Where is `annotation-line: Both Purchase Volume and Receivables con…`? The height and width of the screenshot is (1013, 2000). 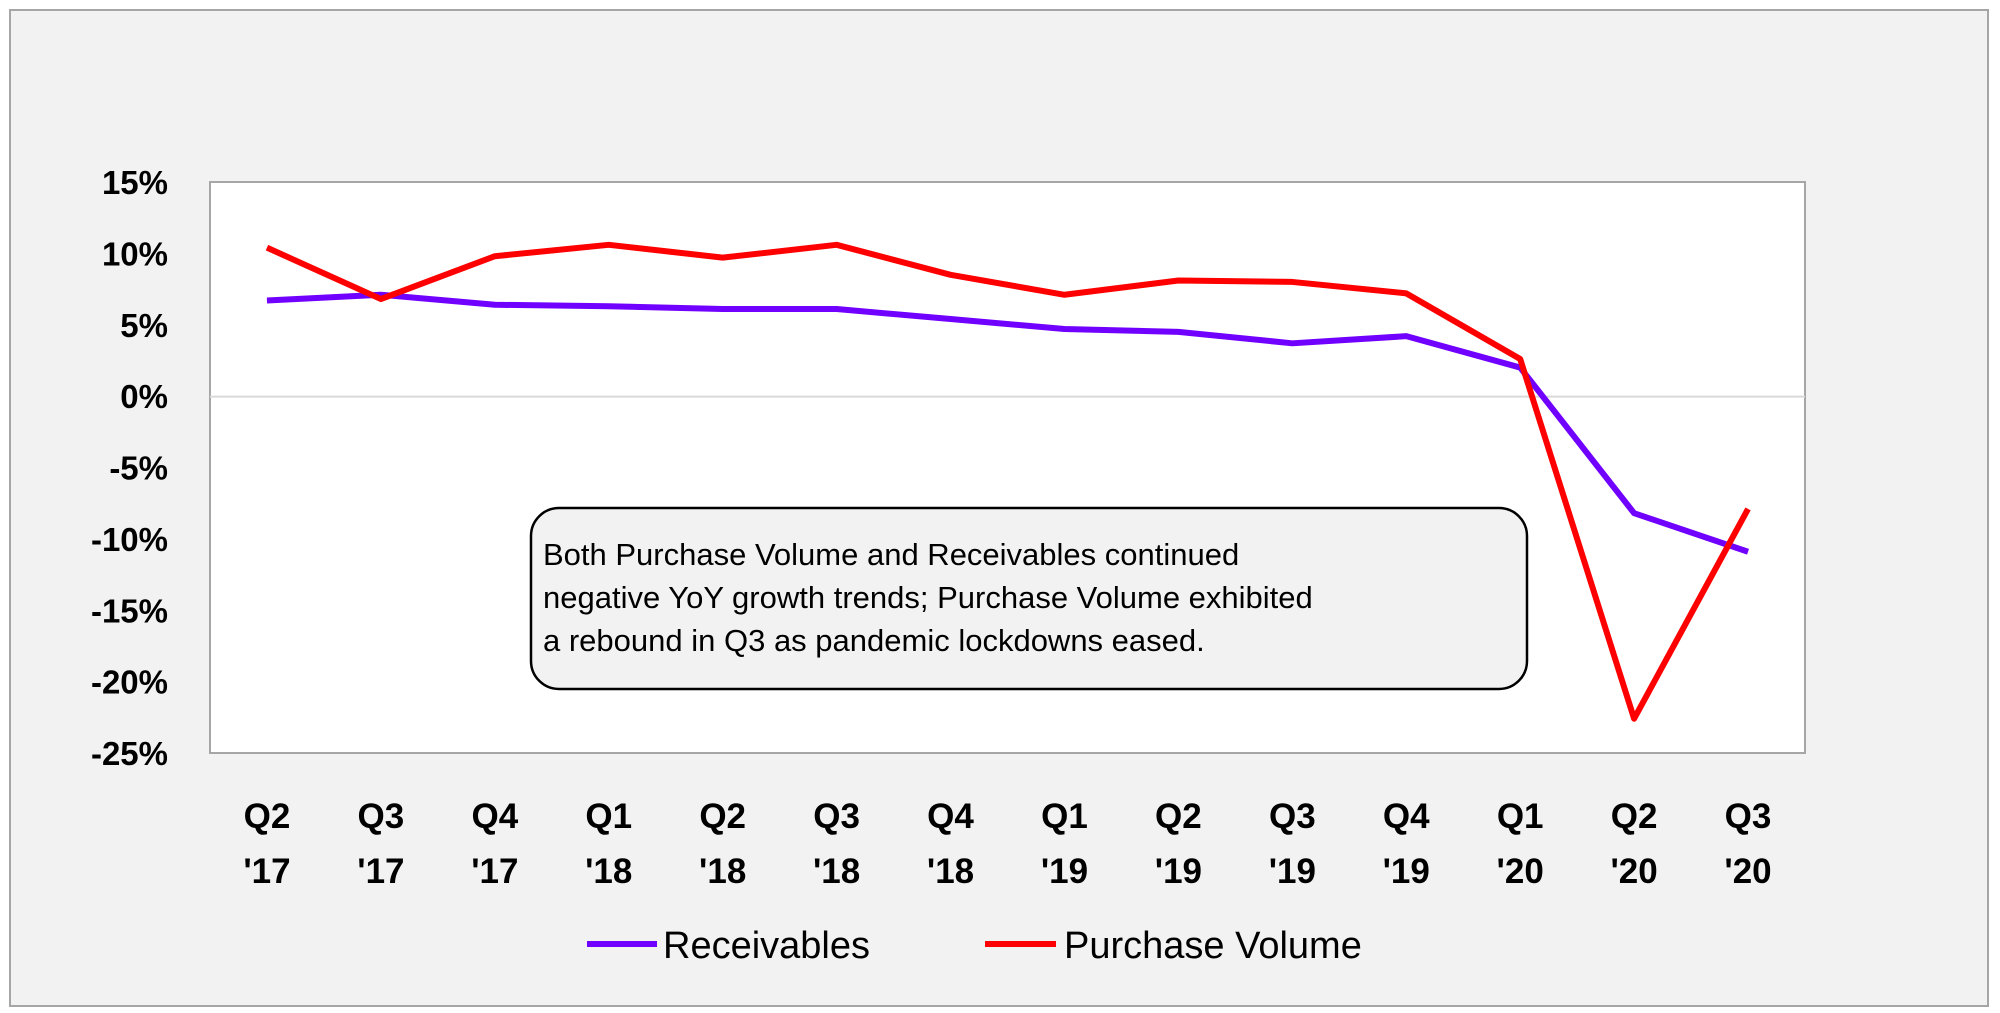 annotation-line: Both Purchase Volume and Receivables con… is located at coordinates (891, 554).